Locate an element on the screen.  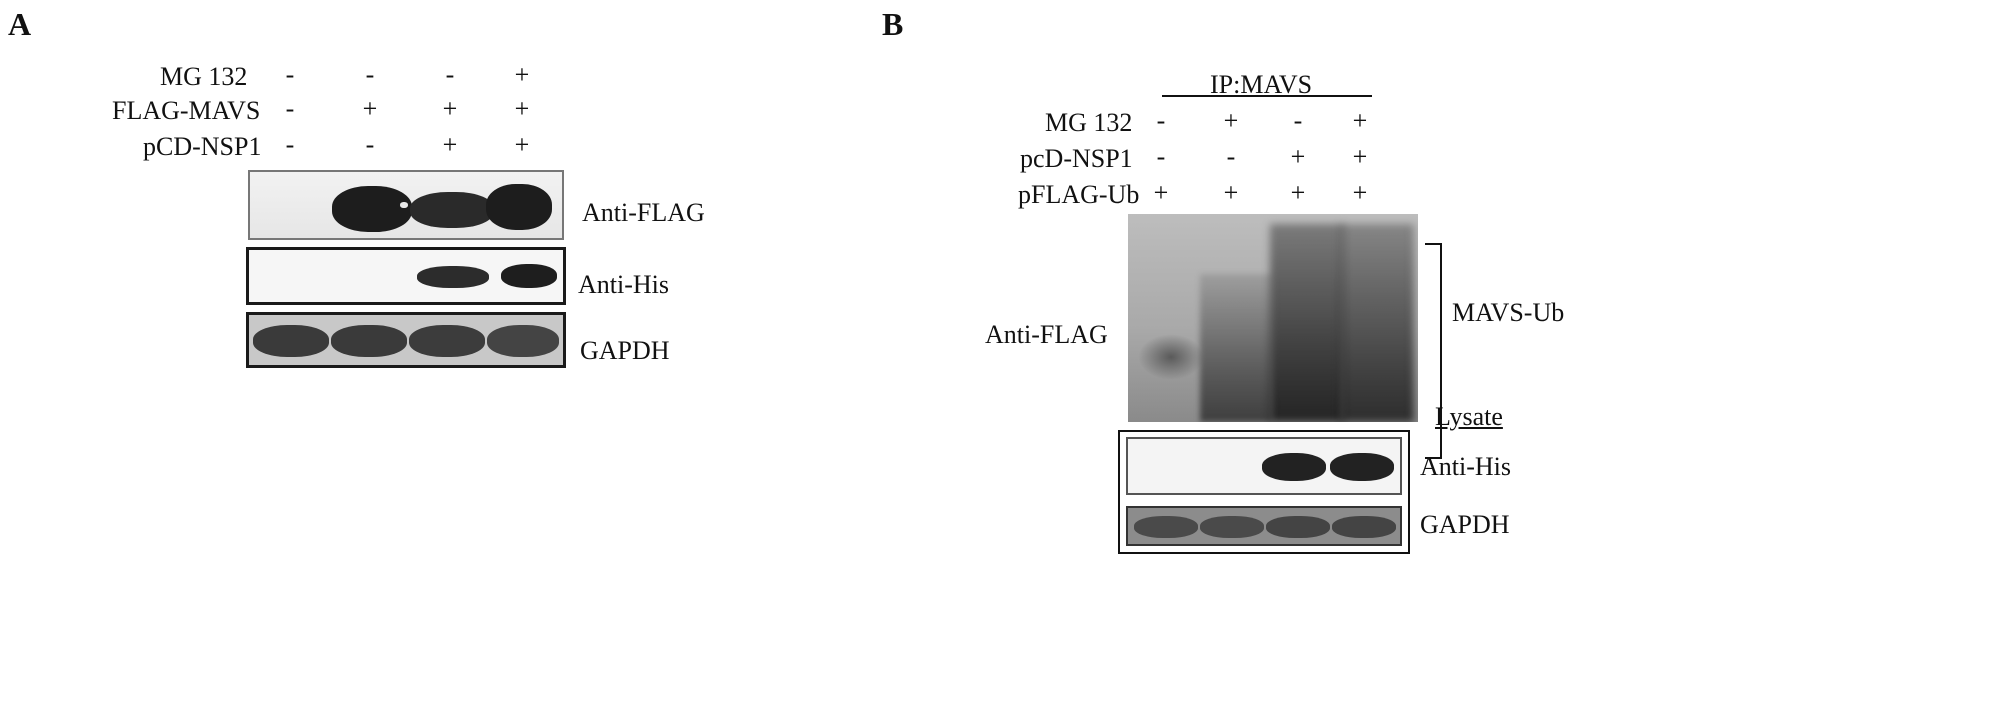
bracket-label: MAVS-Ub is located at coordinates (1508, 312).